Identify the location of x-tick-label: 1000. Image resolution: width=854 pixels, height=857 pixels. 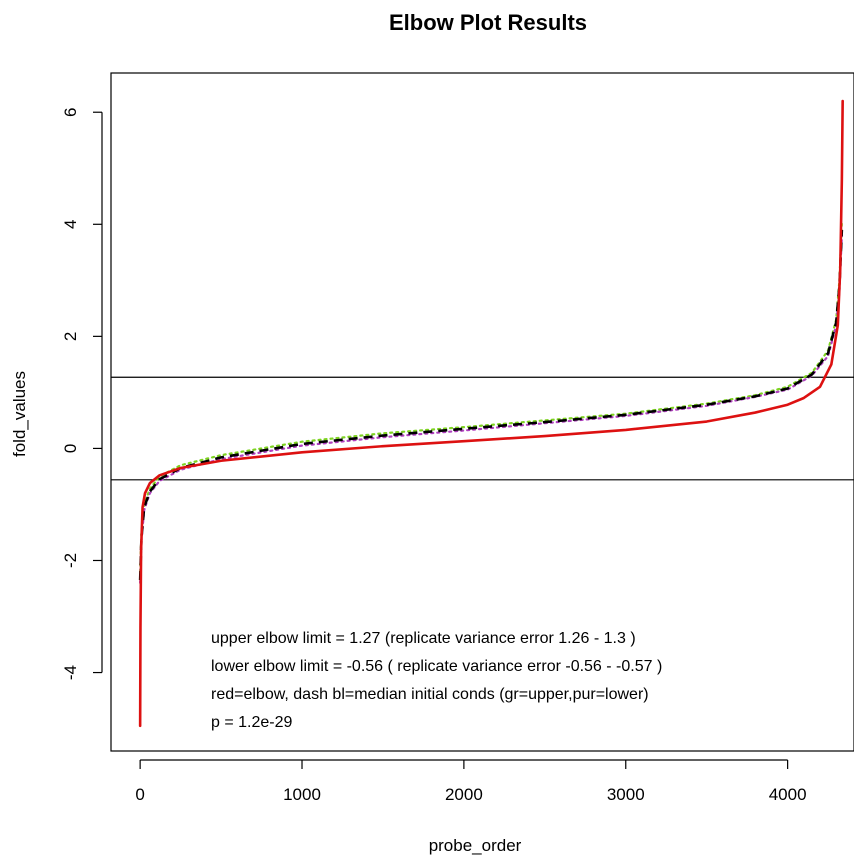
(302, 794).